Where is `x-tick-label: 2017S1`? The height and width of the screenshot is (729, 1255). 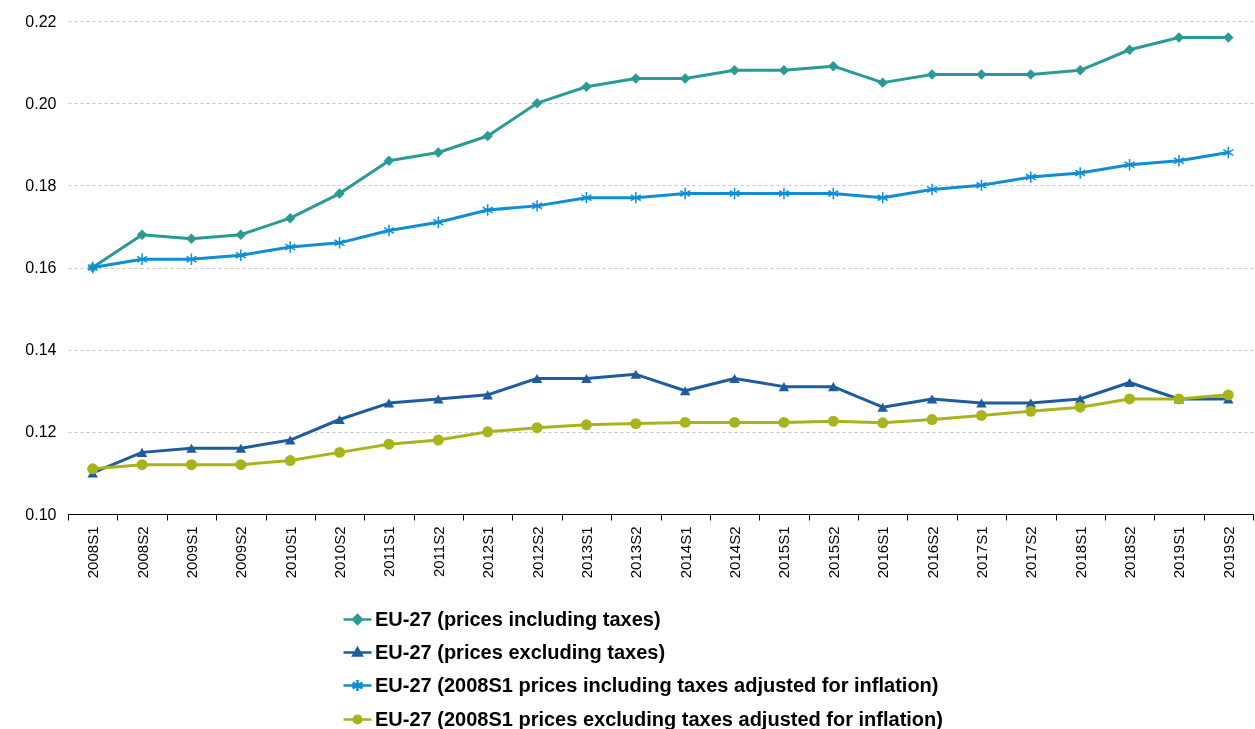 x-tick-label: 2017S1 is located at coordinates (981, 552).